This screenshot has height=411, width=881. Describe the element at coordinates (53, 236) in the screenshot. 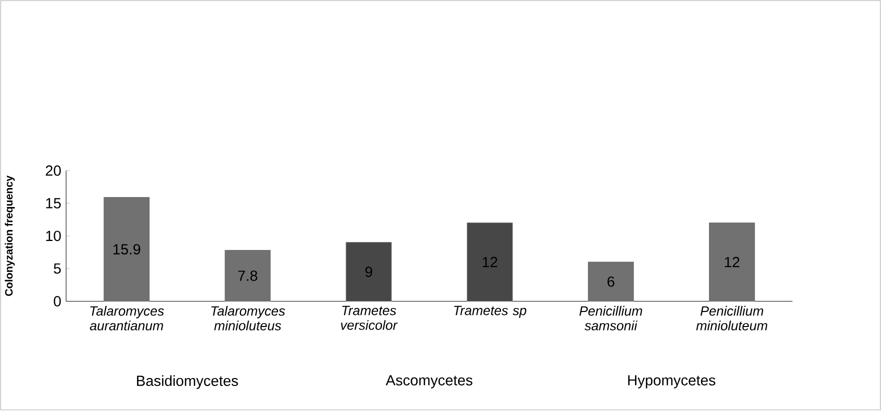

I see `y-tick-label: 10` at that location.